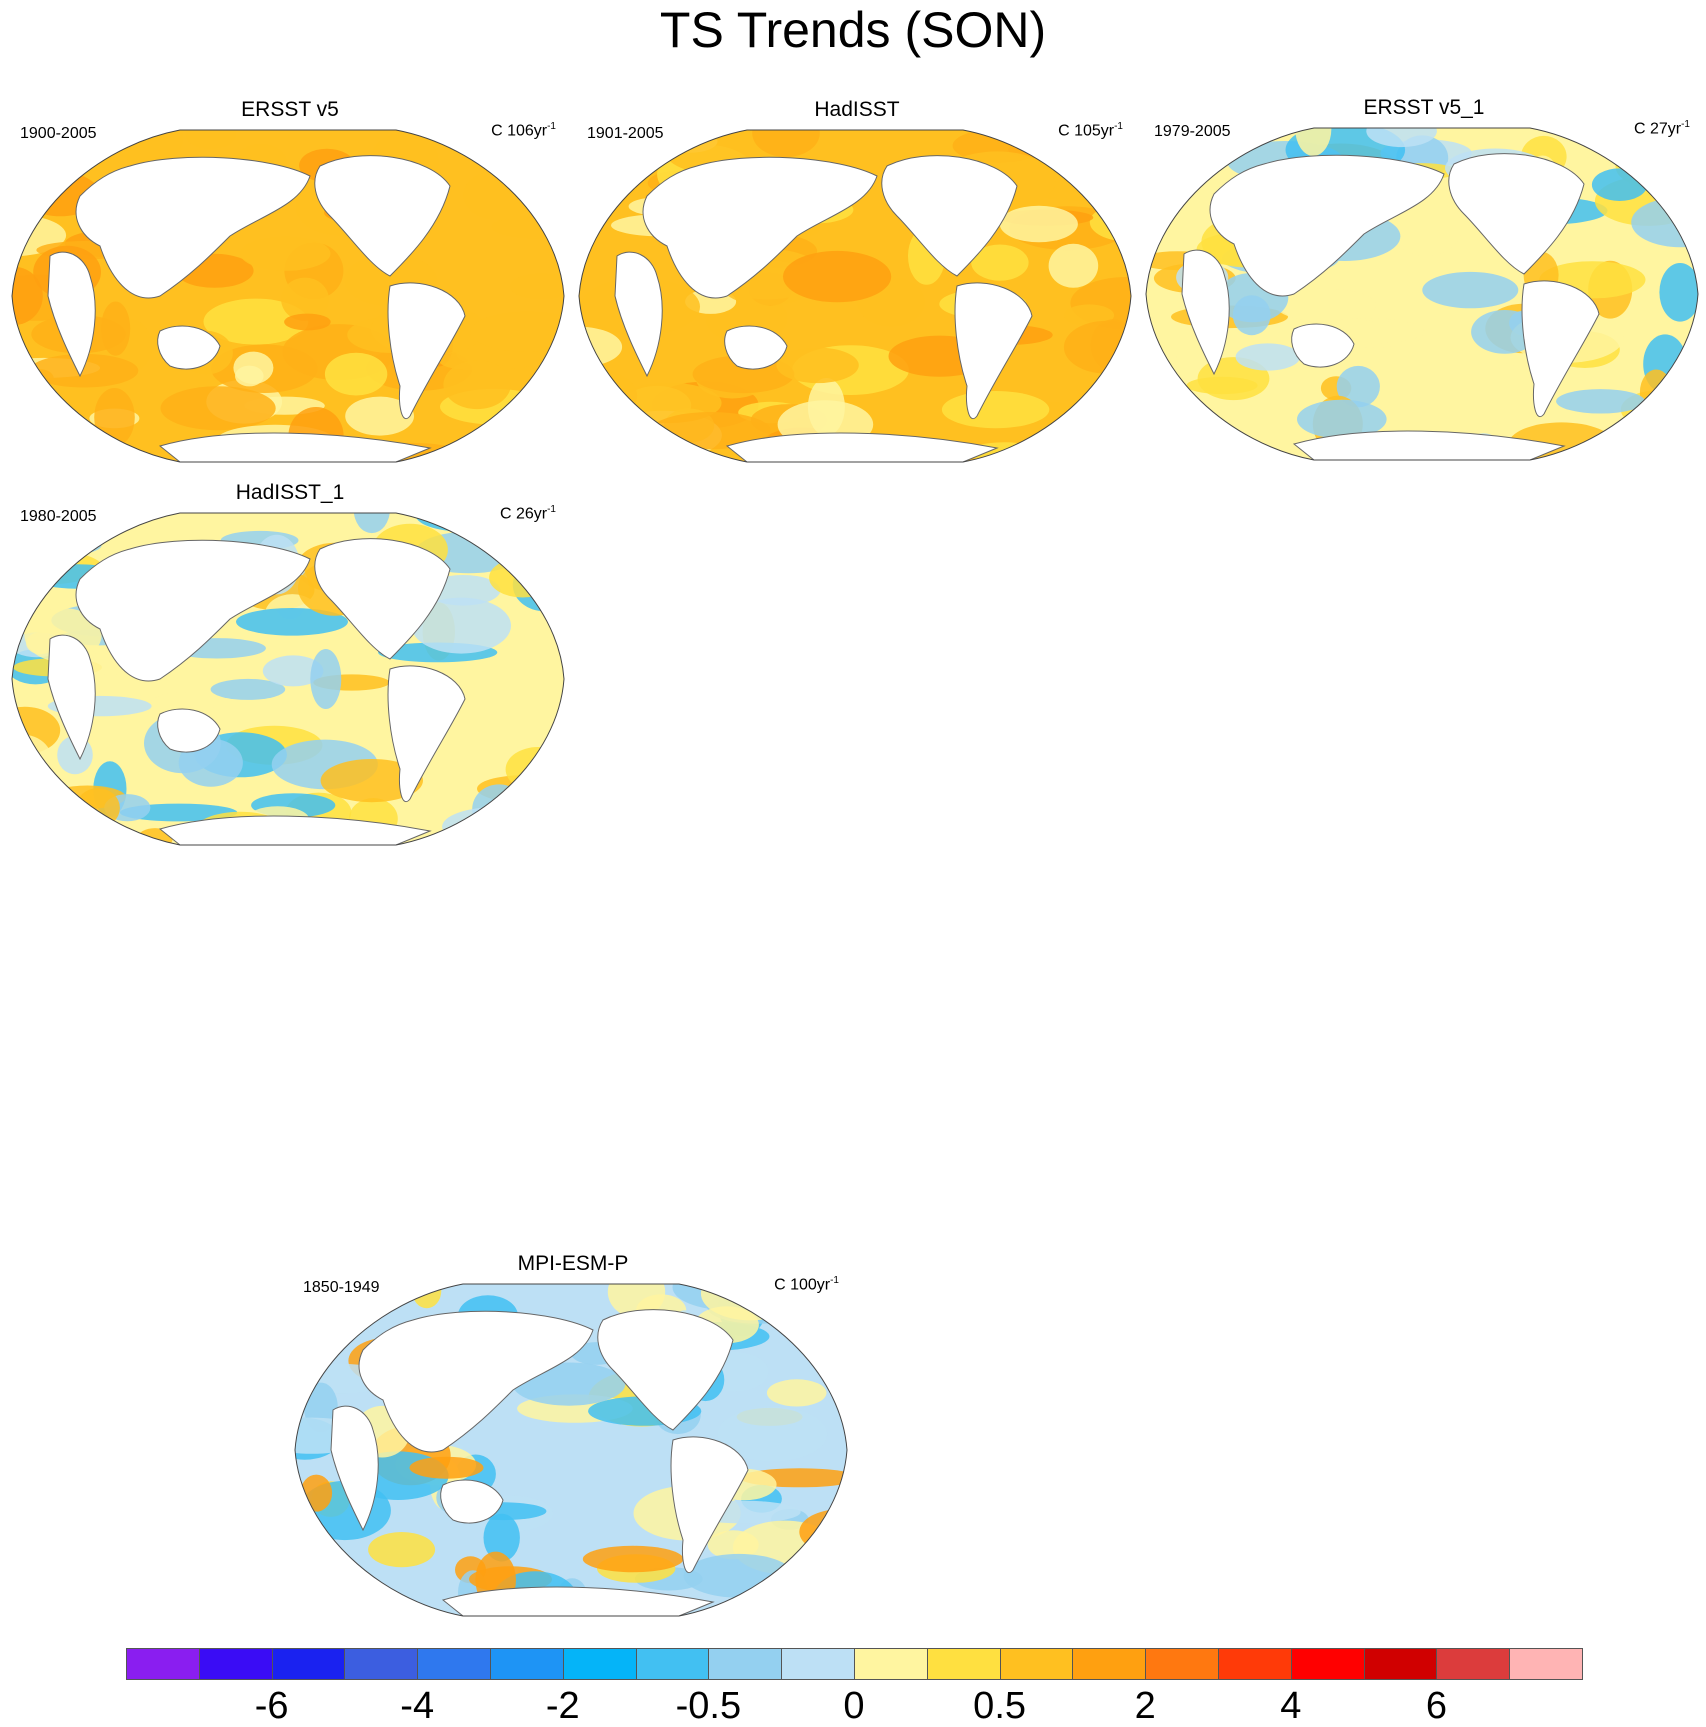 The width and height of the screenshot is (1706, 1727). What do you see at coordinates (854, 1665) in the screenshot?
I see `colorbar` at bounding box center [854, 1665].